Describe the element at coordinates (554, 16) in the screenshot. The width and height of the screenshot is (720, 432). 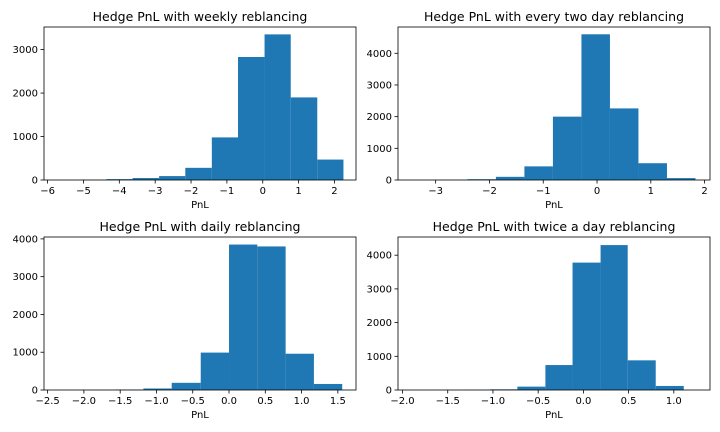
I see `chart-title: Hedge PnL with every two day reblancing` at that location.